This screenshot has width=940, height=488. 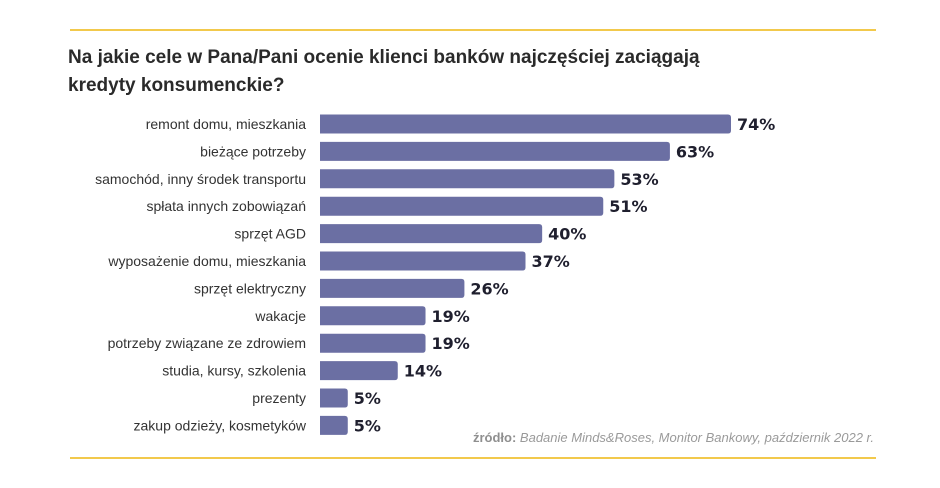 What do you see at coordinates (628, 206) in the screenshot?
I see `value-label: 51%` at bounding box center [628, 206].